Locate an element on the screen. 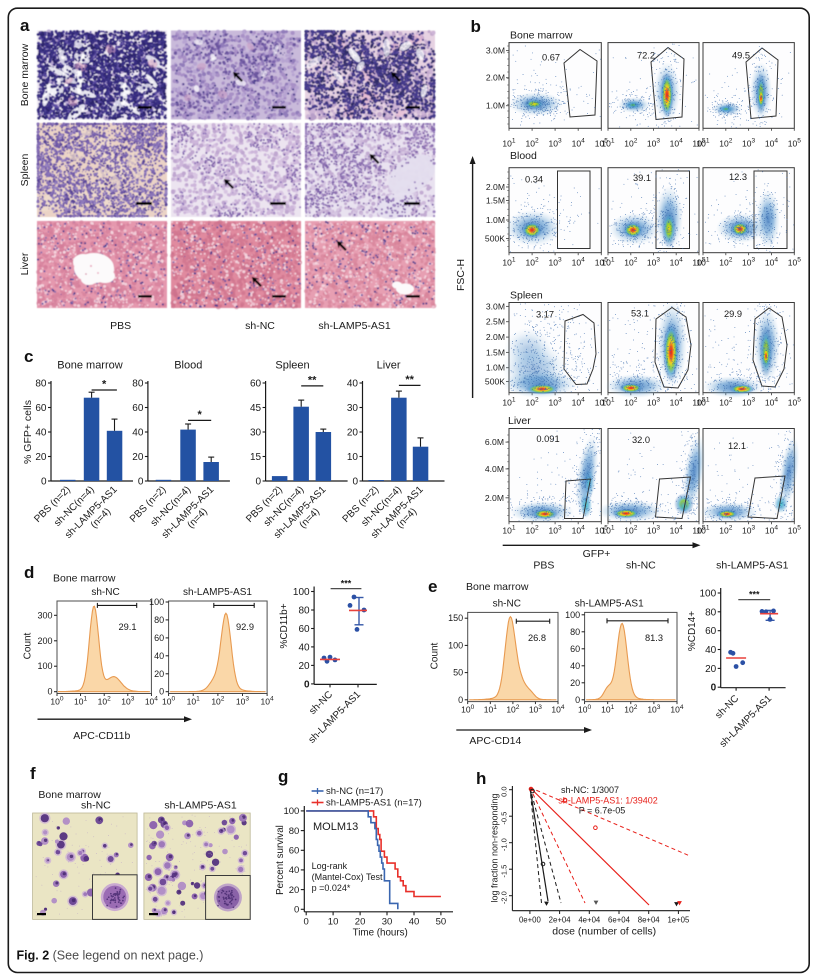 The width and height of the screenshot is (817, 977). svg-text: Blood is located at coordinates (188, 366).